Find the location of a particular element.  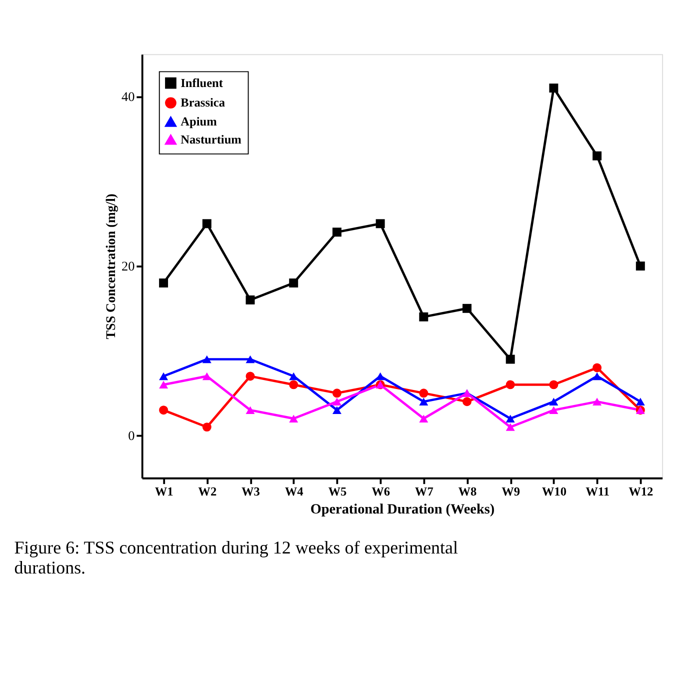

x-tick-label: W6 is located at coordinates (381, 491).